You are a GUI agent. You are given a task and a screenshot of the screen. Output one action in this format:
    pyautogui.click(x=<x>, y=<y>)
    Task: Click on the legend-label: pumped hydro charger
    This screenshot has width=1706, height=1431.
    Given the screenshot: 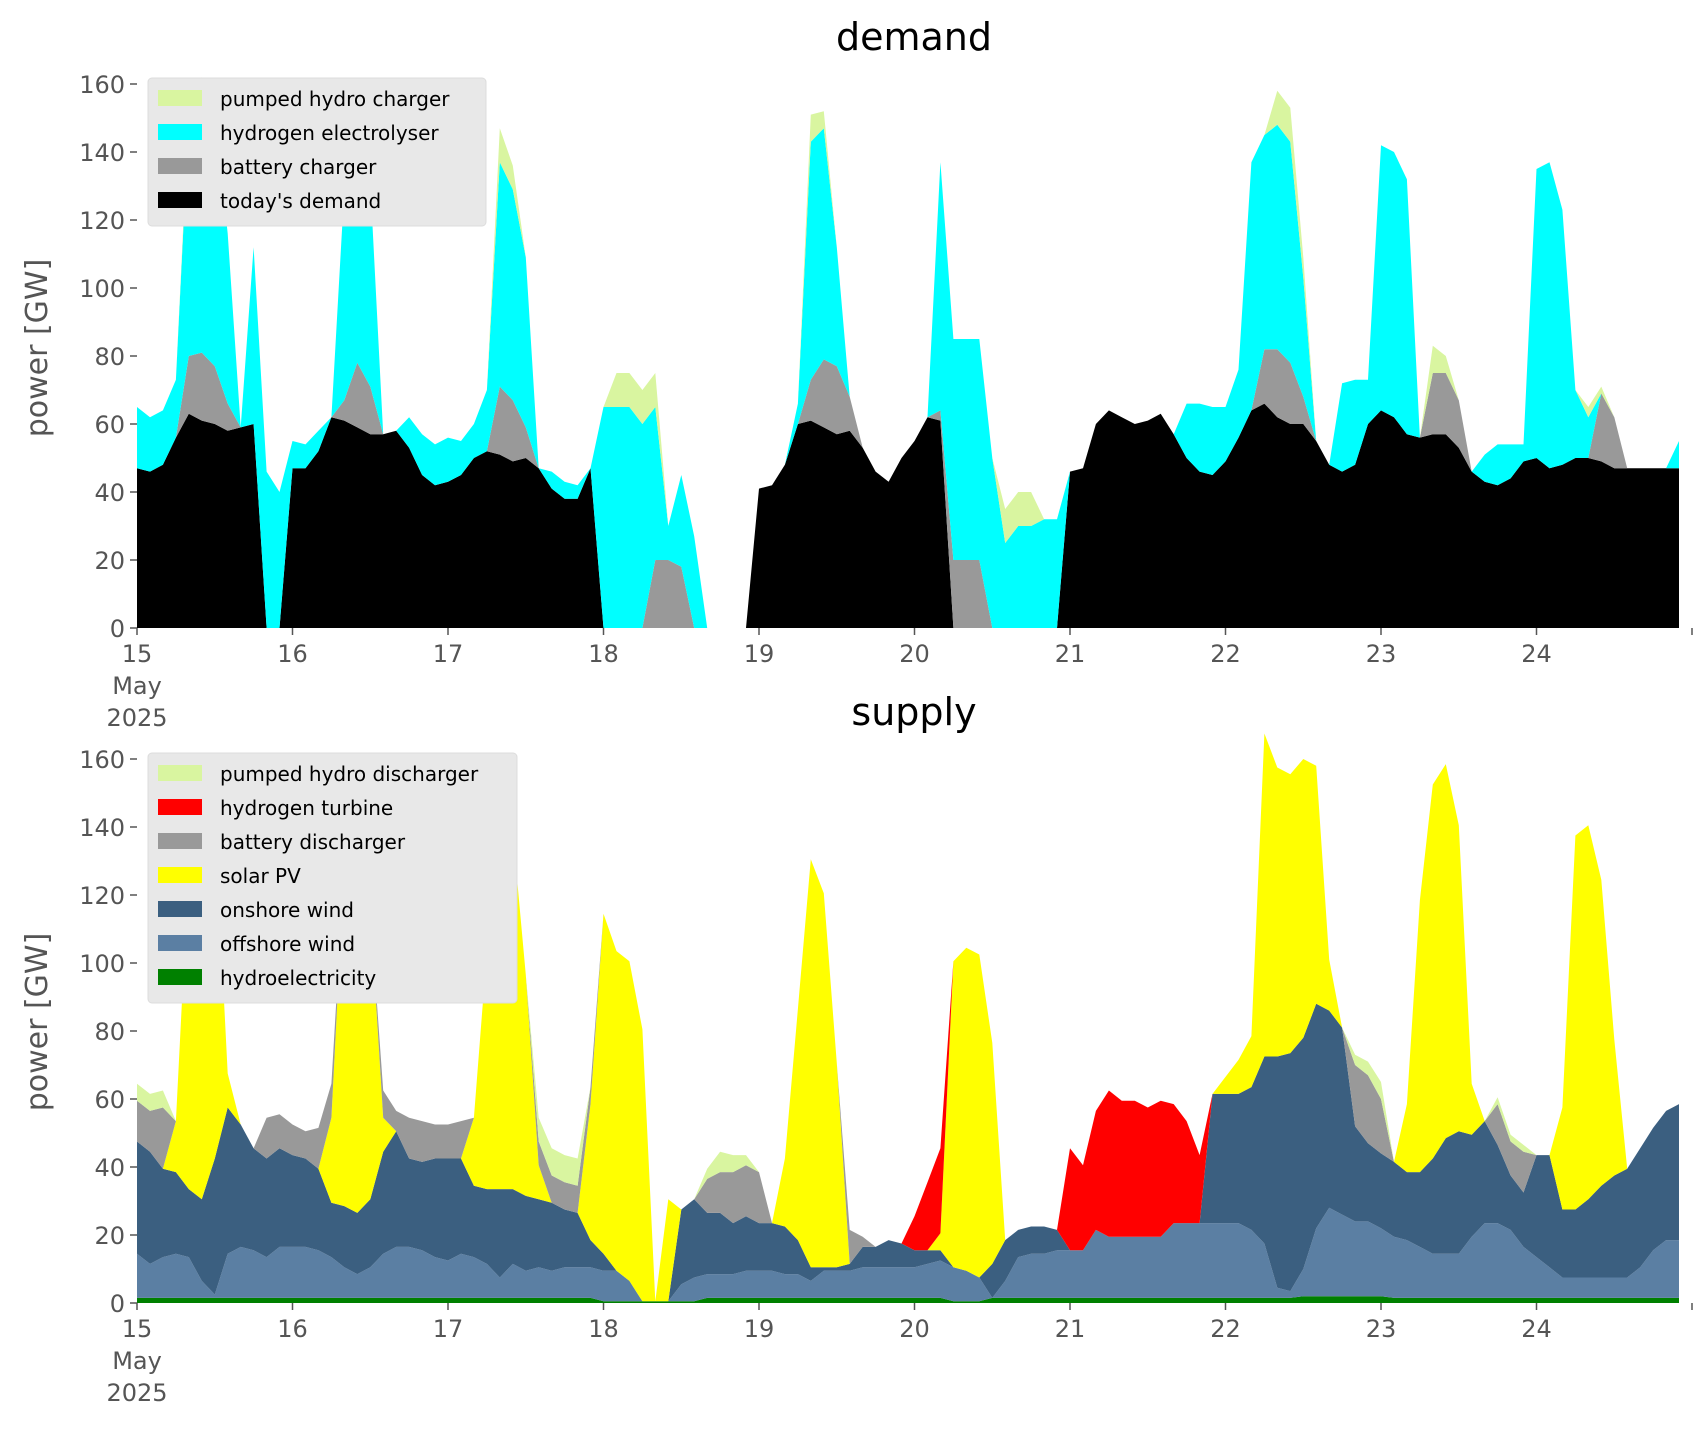 What is the action you would take?
    pyautogui.click(x=335, y=99)
    